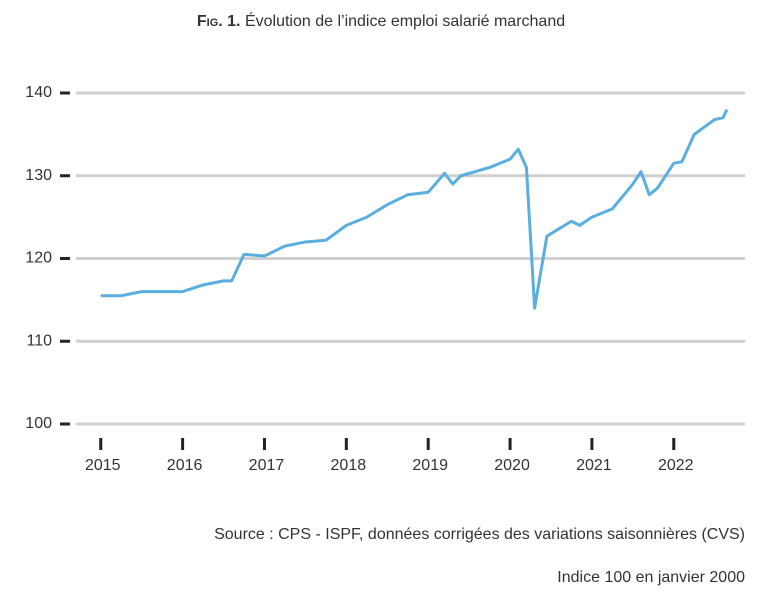 This screenshot has height=593, width=762. I want to click on x-tick-label: 2022, so click(676, 465).